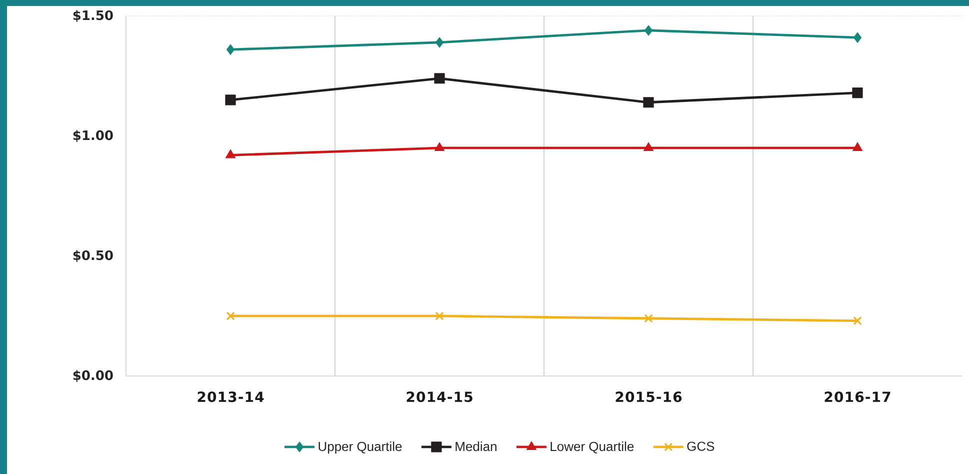  Describe the element at coordinates (360, 448) in the screenshot. I see `legend-label: Upper Quartile` at that location.